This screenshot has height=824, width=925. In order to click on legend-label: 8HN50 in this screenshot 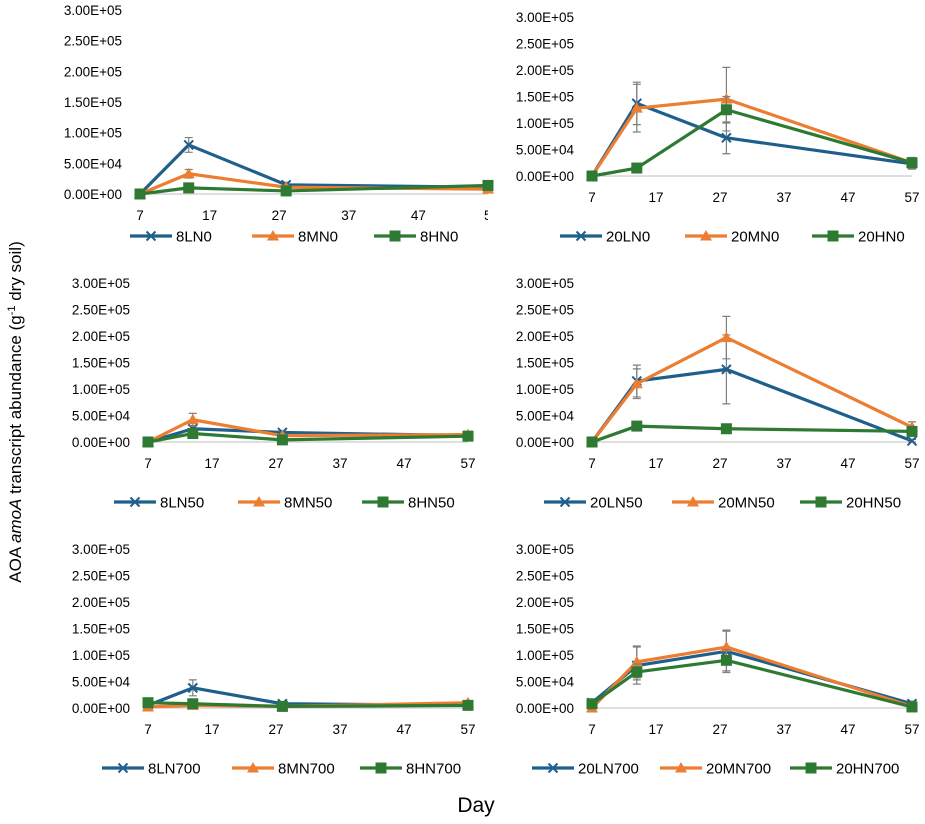, I will do `click(431, 503)`.